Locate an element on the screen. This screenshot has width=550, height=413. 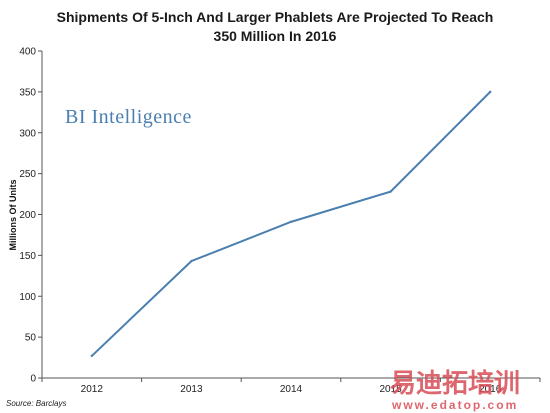
x-tick-label: 2015 is located at coordinates (390, 389).